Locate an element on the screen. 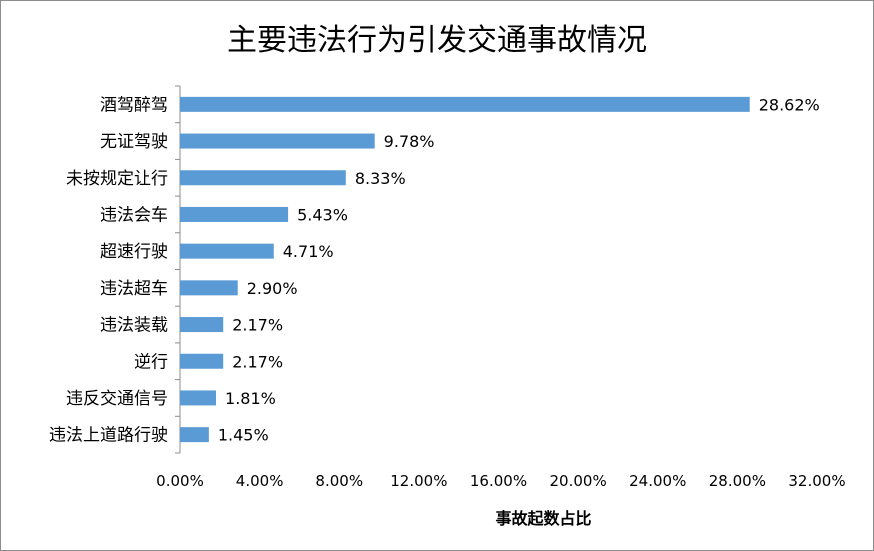 This screenshot has width=874, height=551. data-label: 9.78% is located at coordinates (409, 141).